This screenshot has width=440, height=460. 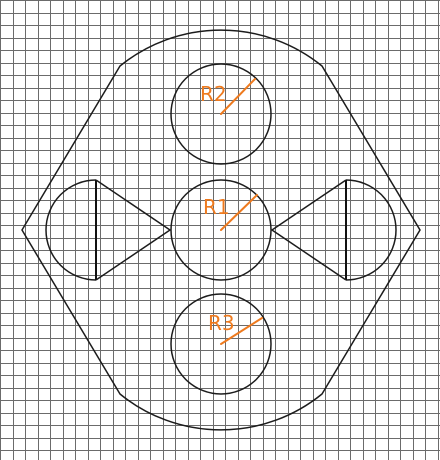 I want to click on circle-bottom, so click(x=221, y=344).